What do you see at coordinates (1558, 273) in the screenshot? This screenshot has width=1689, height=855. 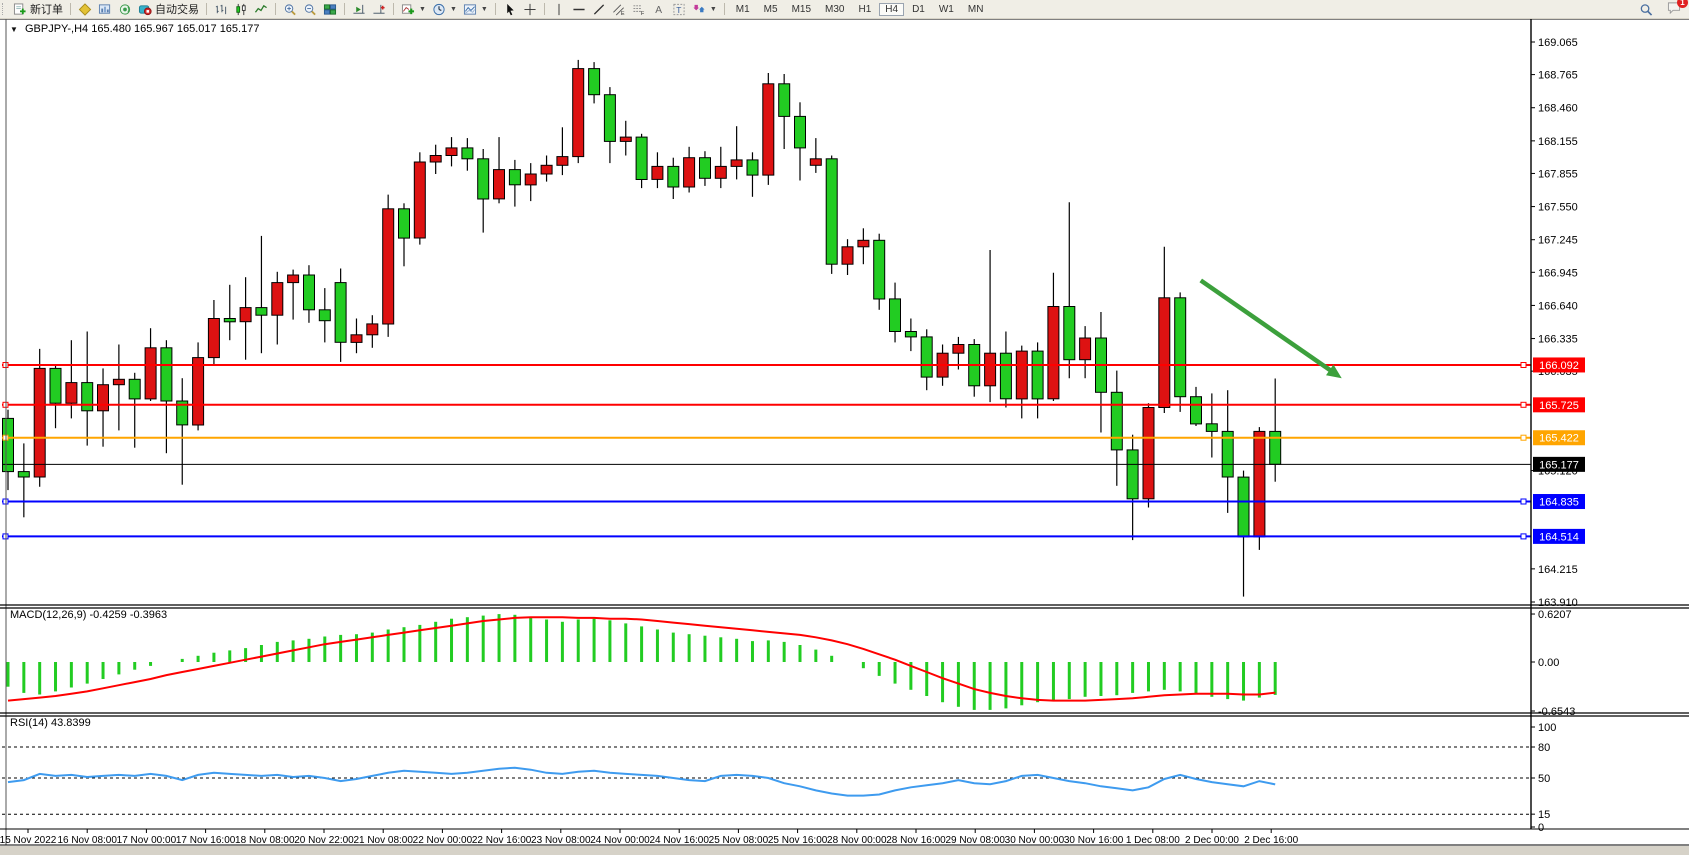 I see `price-axis-label: 166.945` at bounding box center [1558, 273].